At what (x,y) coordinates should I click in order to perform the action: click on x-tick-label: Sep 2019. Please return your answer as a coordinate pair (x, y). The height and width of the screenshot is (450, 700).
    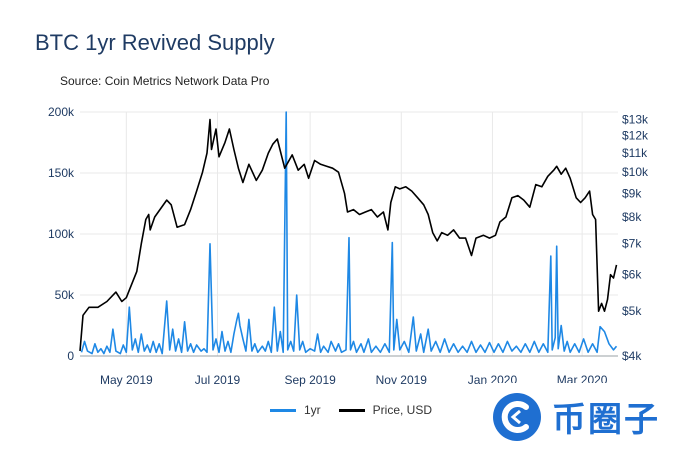
    Looking at the image, I should click on (310, 380).